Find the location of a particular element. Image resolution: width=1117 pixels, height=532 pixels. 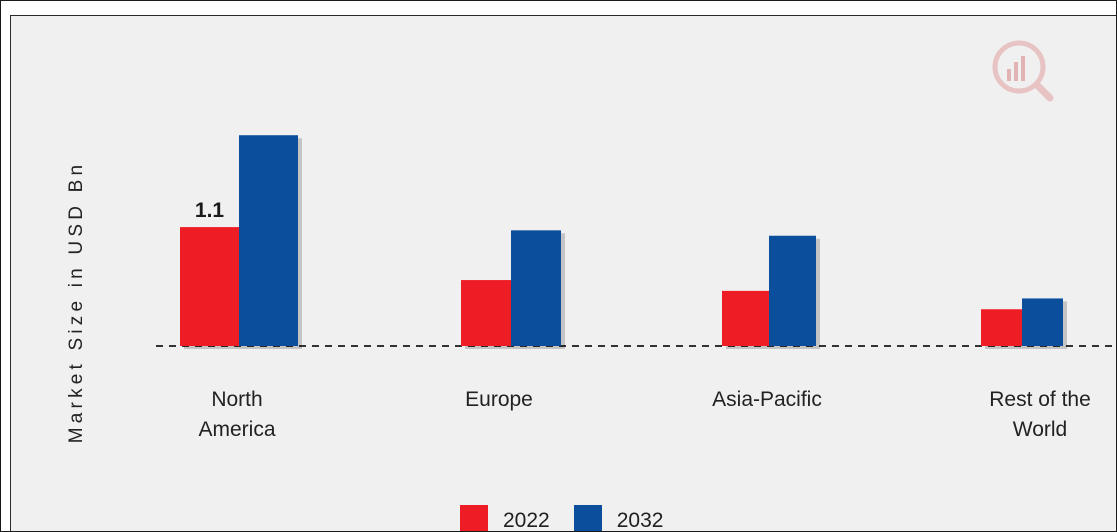

legend-swatch-2032 is located at coordinates (587, 518).